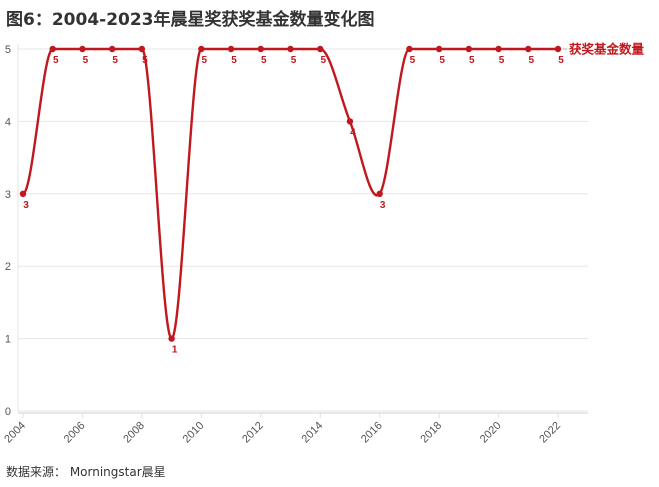  What do you see at coordinates (15, 433) in the screenshot?
I see `x-tick-label: 2004` at bounding box center [15, 433].